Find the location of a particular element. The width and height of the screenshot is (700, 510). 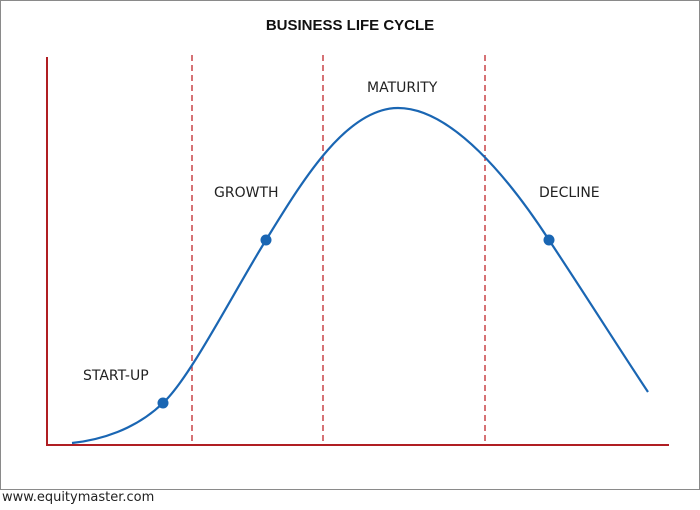

phase-label-startup: START-UP is located at coordinates (116, 376).